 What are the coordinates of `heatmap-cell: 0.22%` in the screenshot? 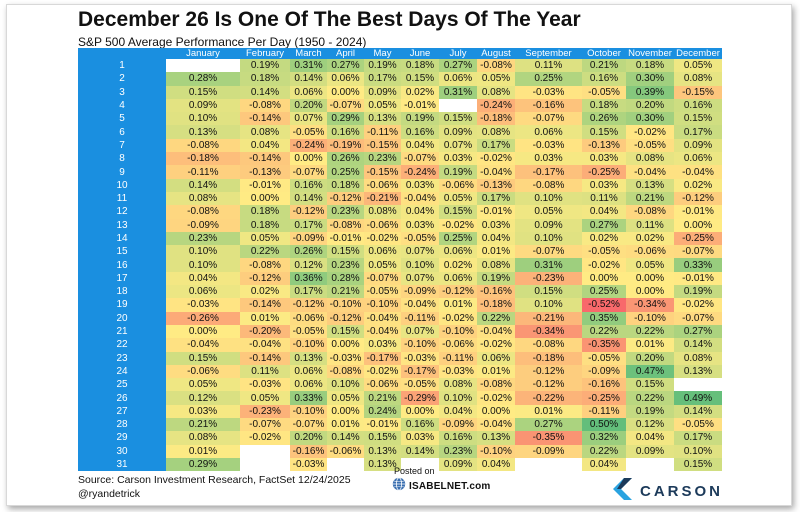 It's located at (496, 318).